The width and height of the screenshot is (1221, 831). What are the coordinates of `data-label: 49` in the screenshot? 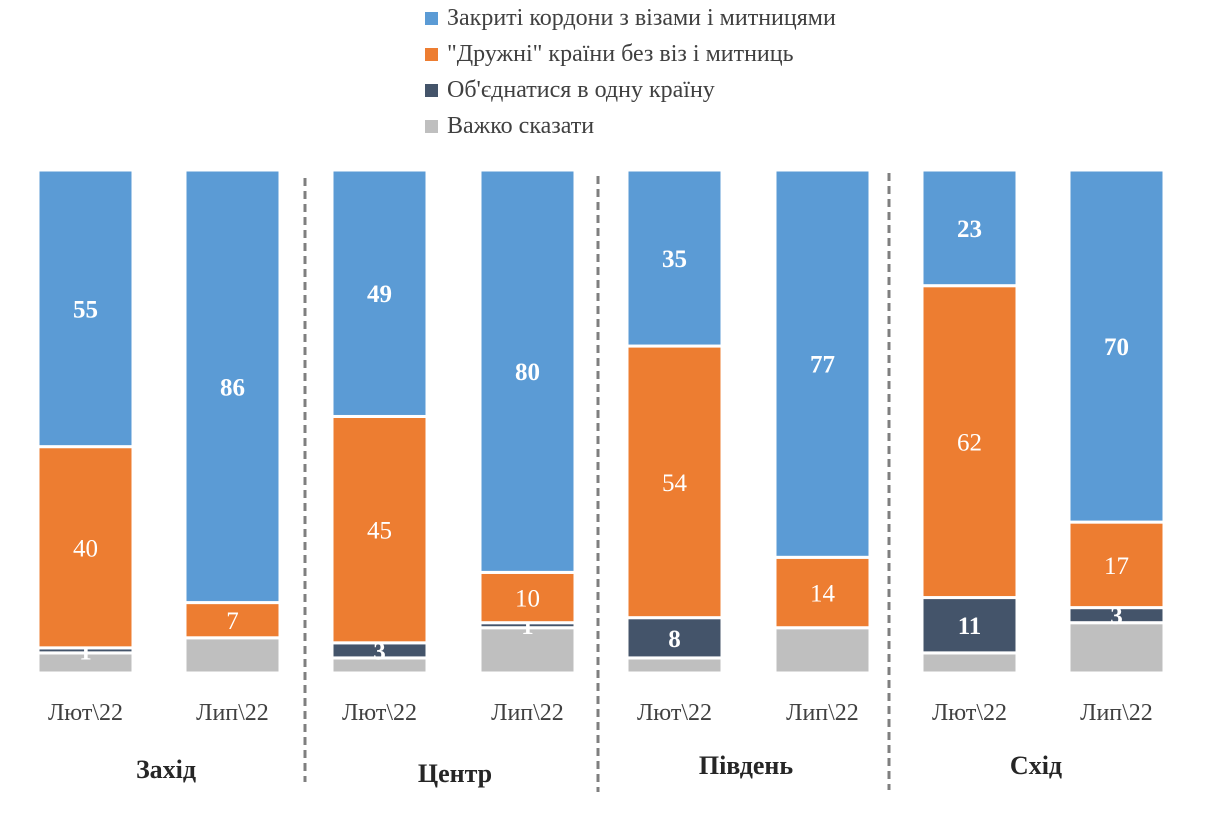 It's located at (379, 294).